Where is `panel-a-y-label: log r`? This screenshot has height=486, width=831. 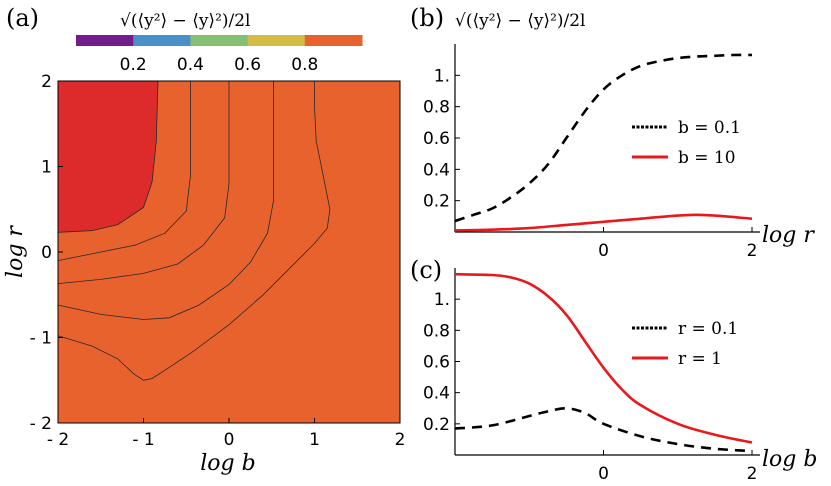
panel-a-y-label: log r is located at coordinates (15, 251).